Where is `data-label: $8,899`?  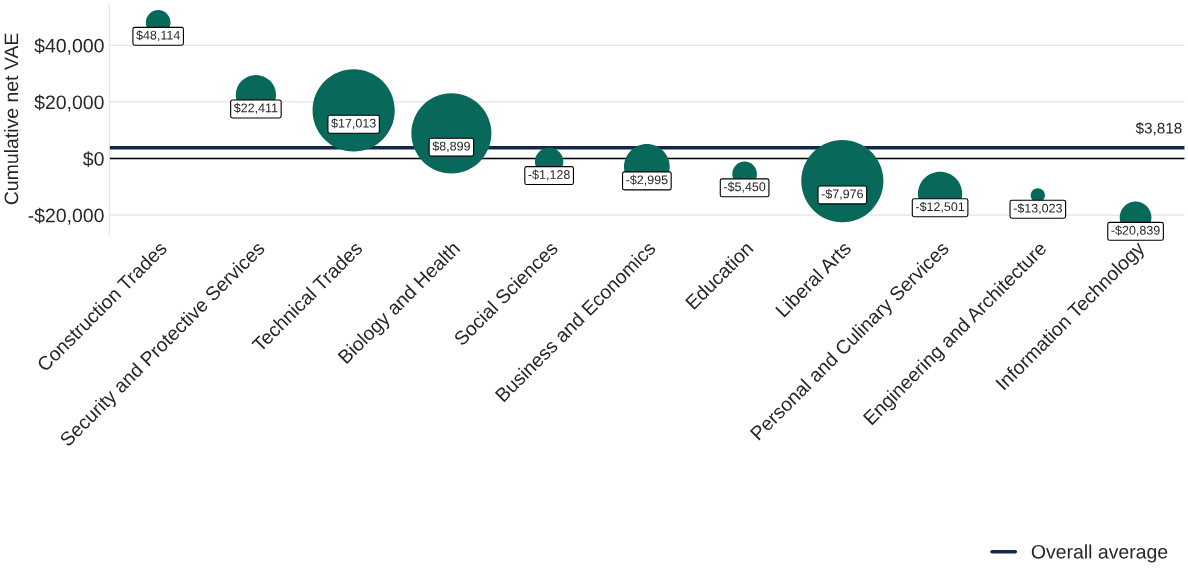 data-label: $8,899 is located at coordinates (451, 147).